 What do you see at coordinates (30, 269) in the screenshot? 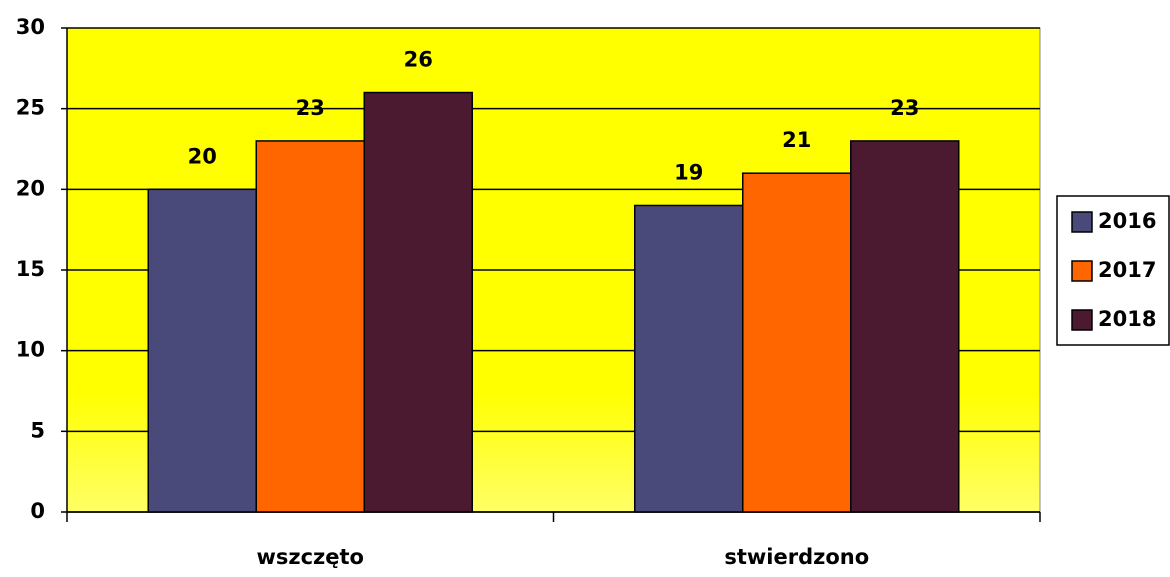
I see `y-tick-label: 15` at bounding box center [30, 269].